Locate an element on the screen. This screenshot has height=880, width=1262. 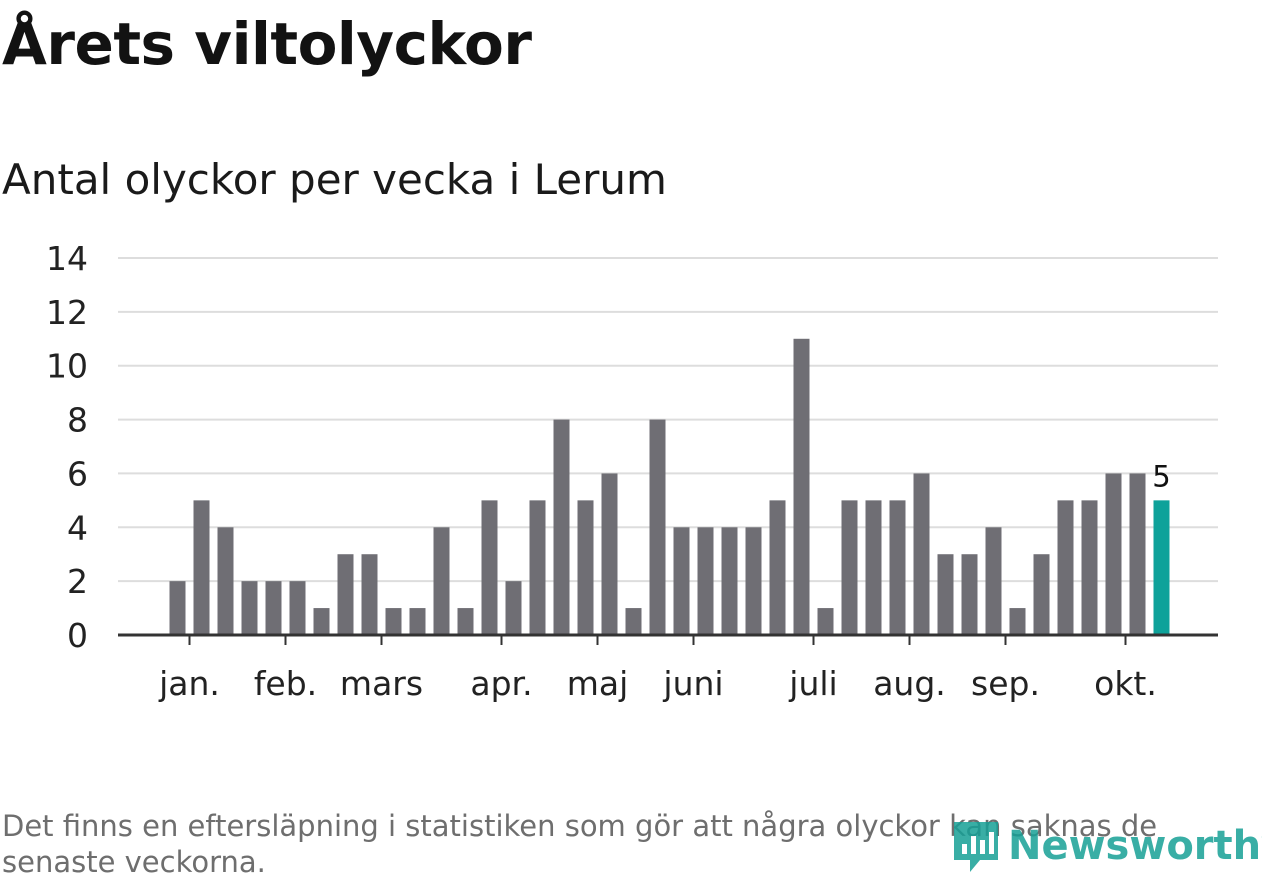
data-label: 5 is located at coordinates (1161, 476).